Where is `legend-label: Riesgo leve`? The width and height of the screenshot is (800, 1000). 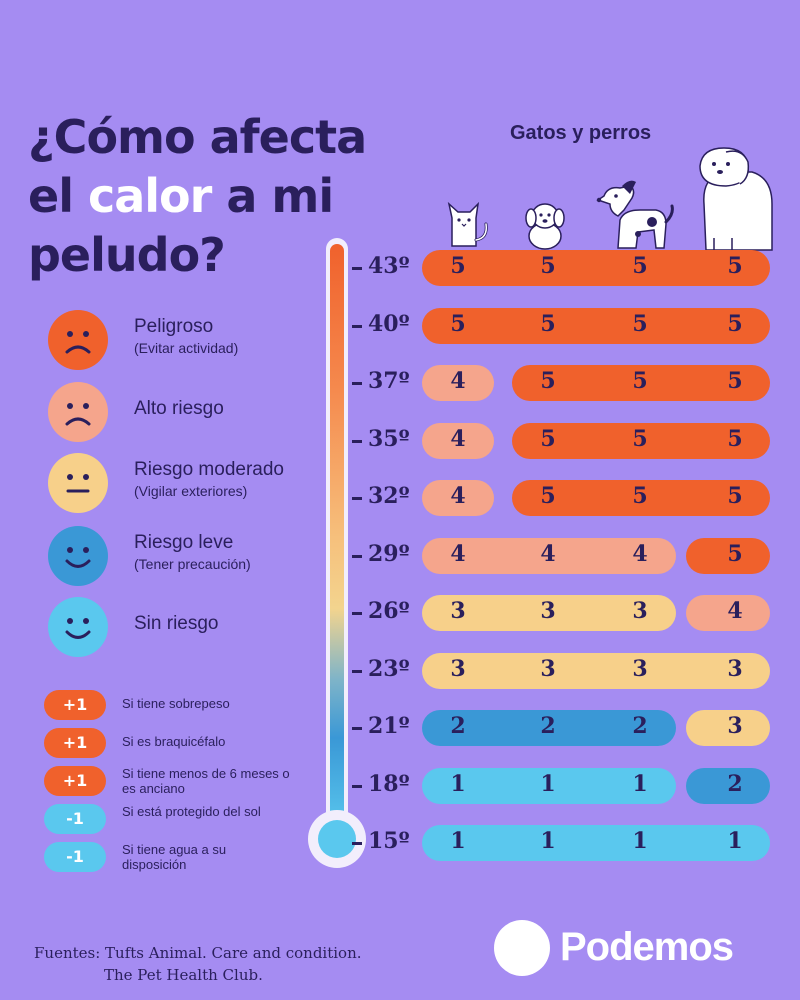
legend-label: Riesgo leve is located at coordinates (184, 542).